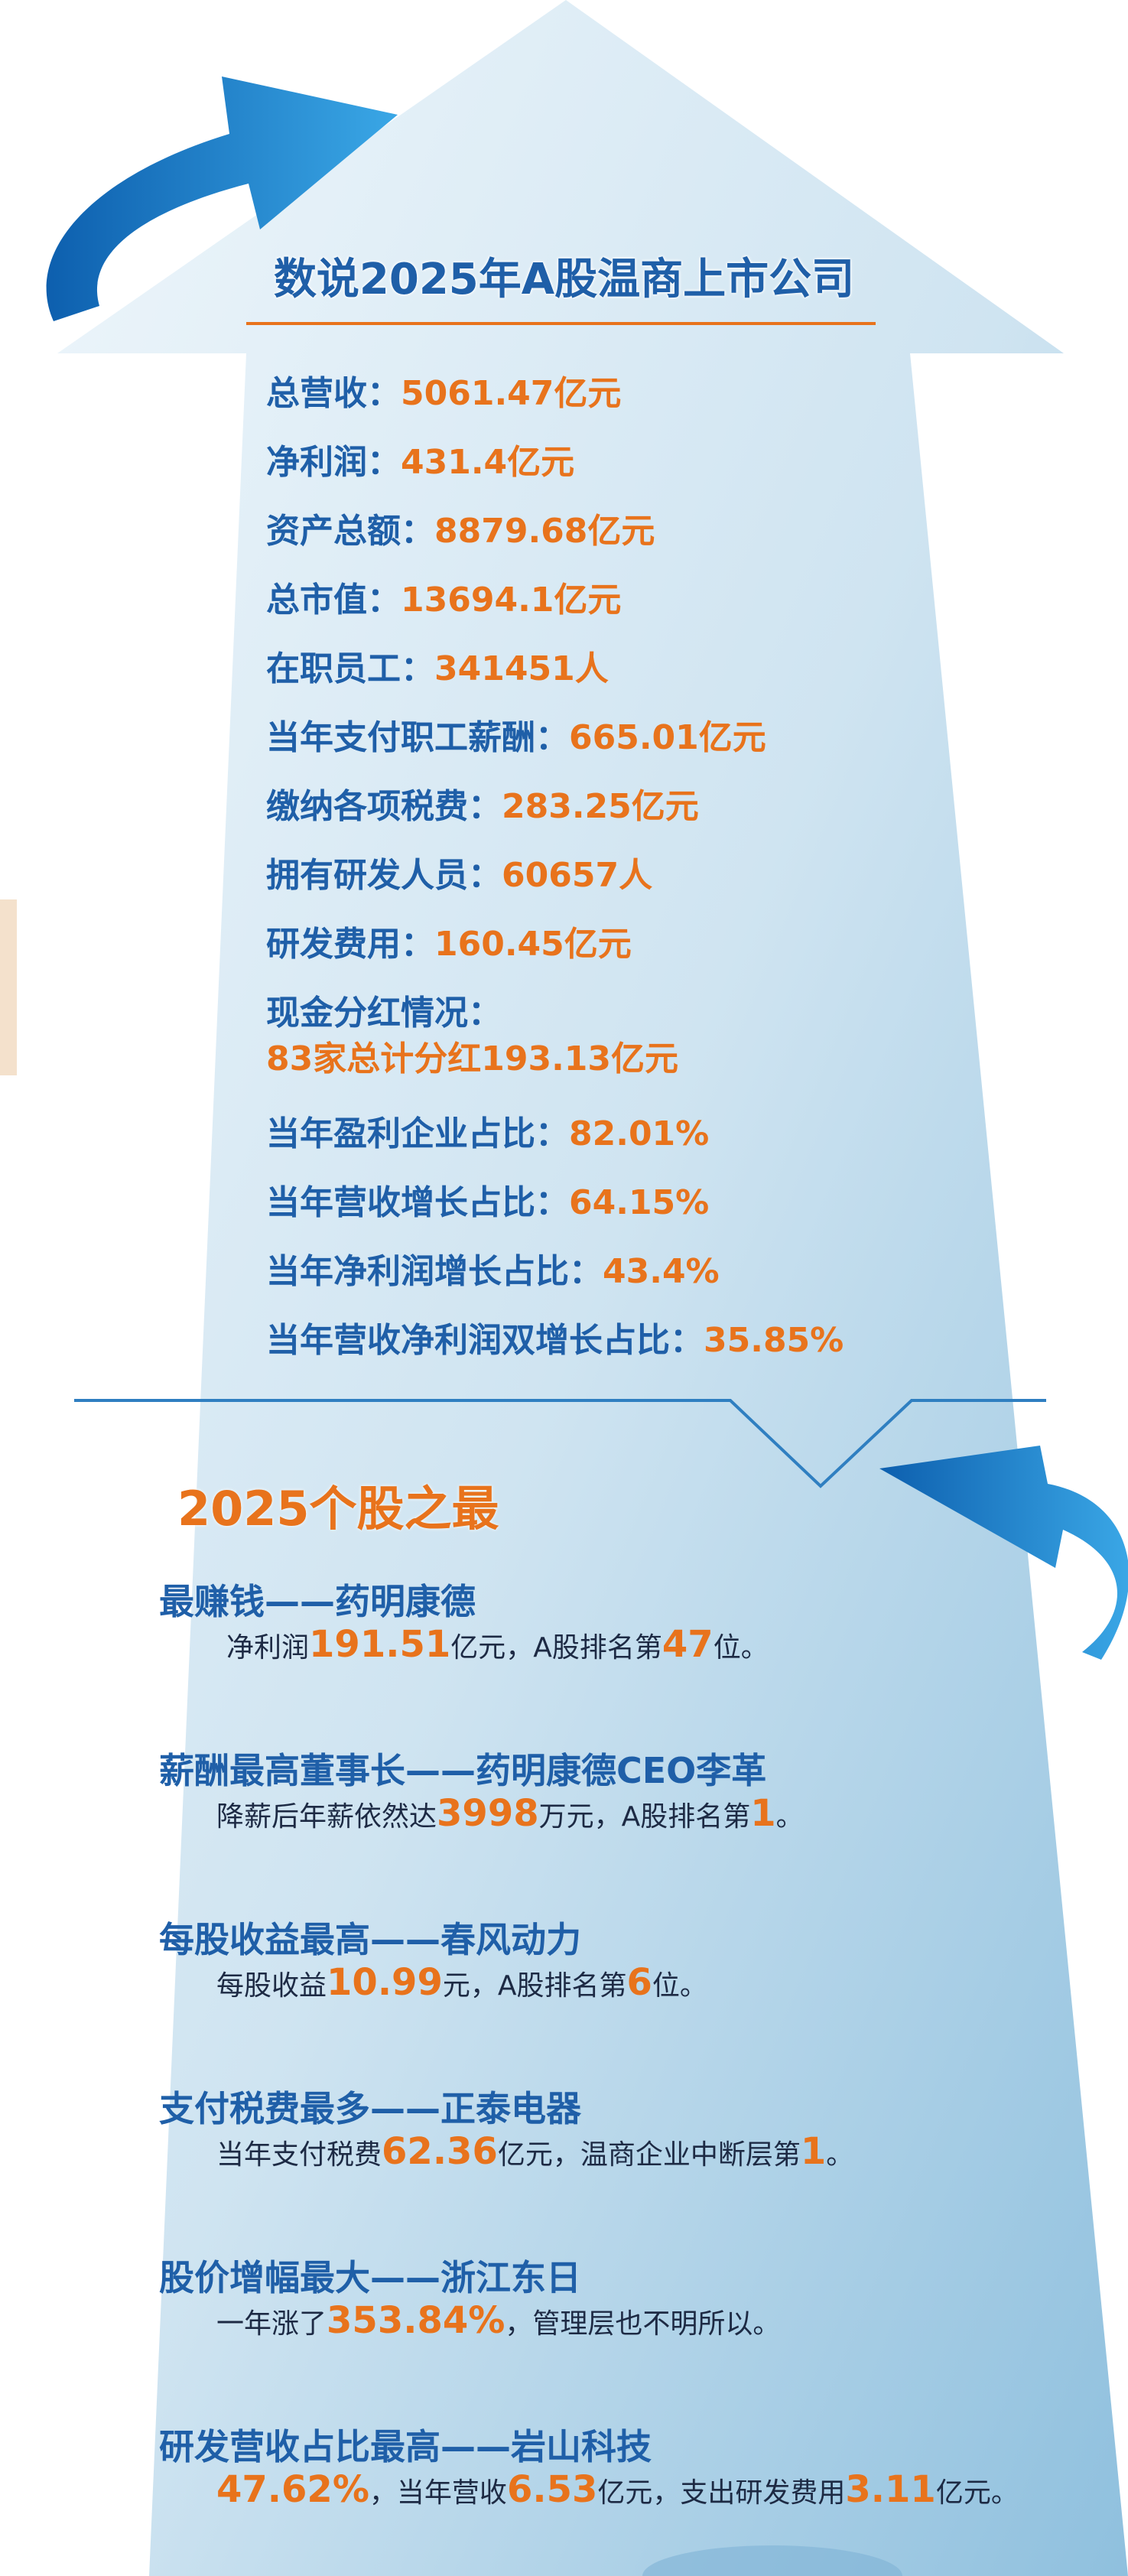 Image resolution: width=1128 pixels, height=2576 pixels. I want to click on record-plain: 亿元。, so click(977, 2493).